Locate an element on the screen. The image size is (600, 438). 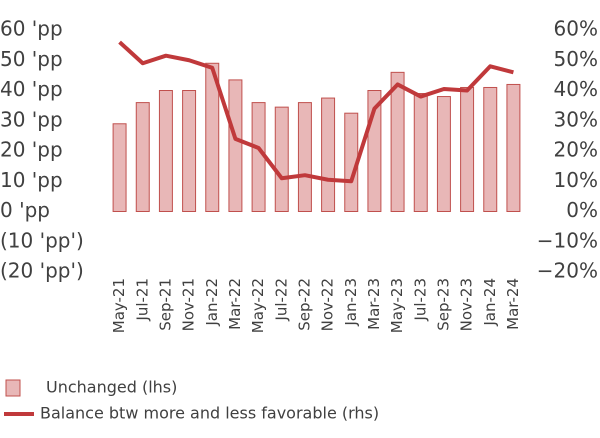
x-tick-label: Sep-21 is located at coordinates (165, 304).